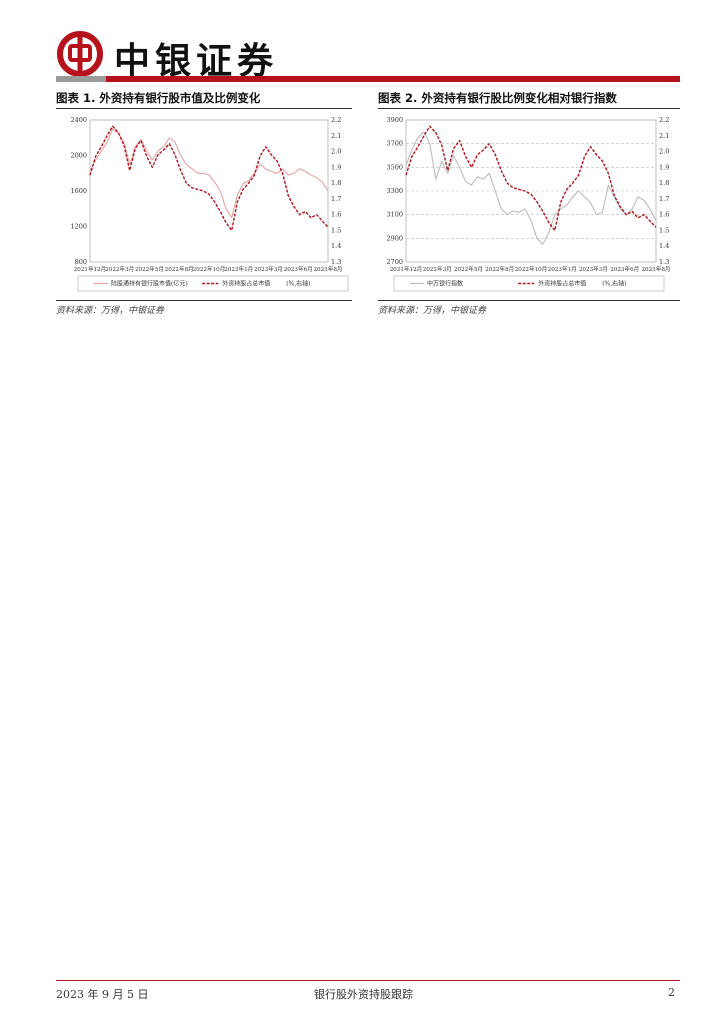  I want to click on figure-2-title-rule, so click(529, 108).